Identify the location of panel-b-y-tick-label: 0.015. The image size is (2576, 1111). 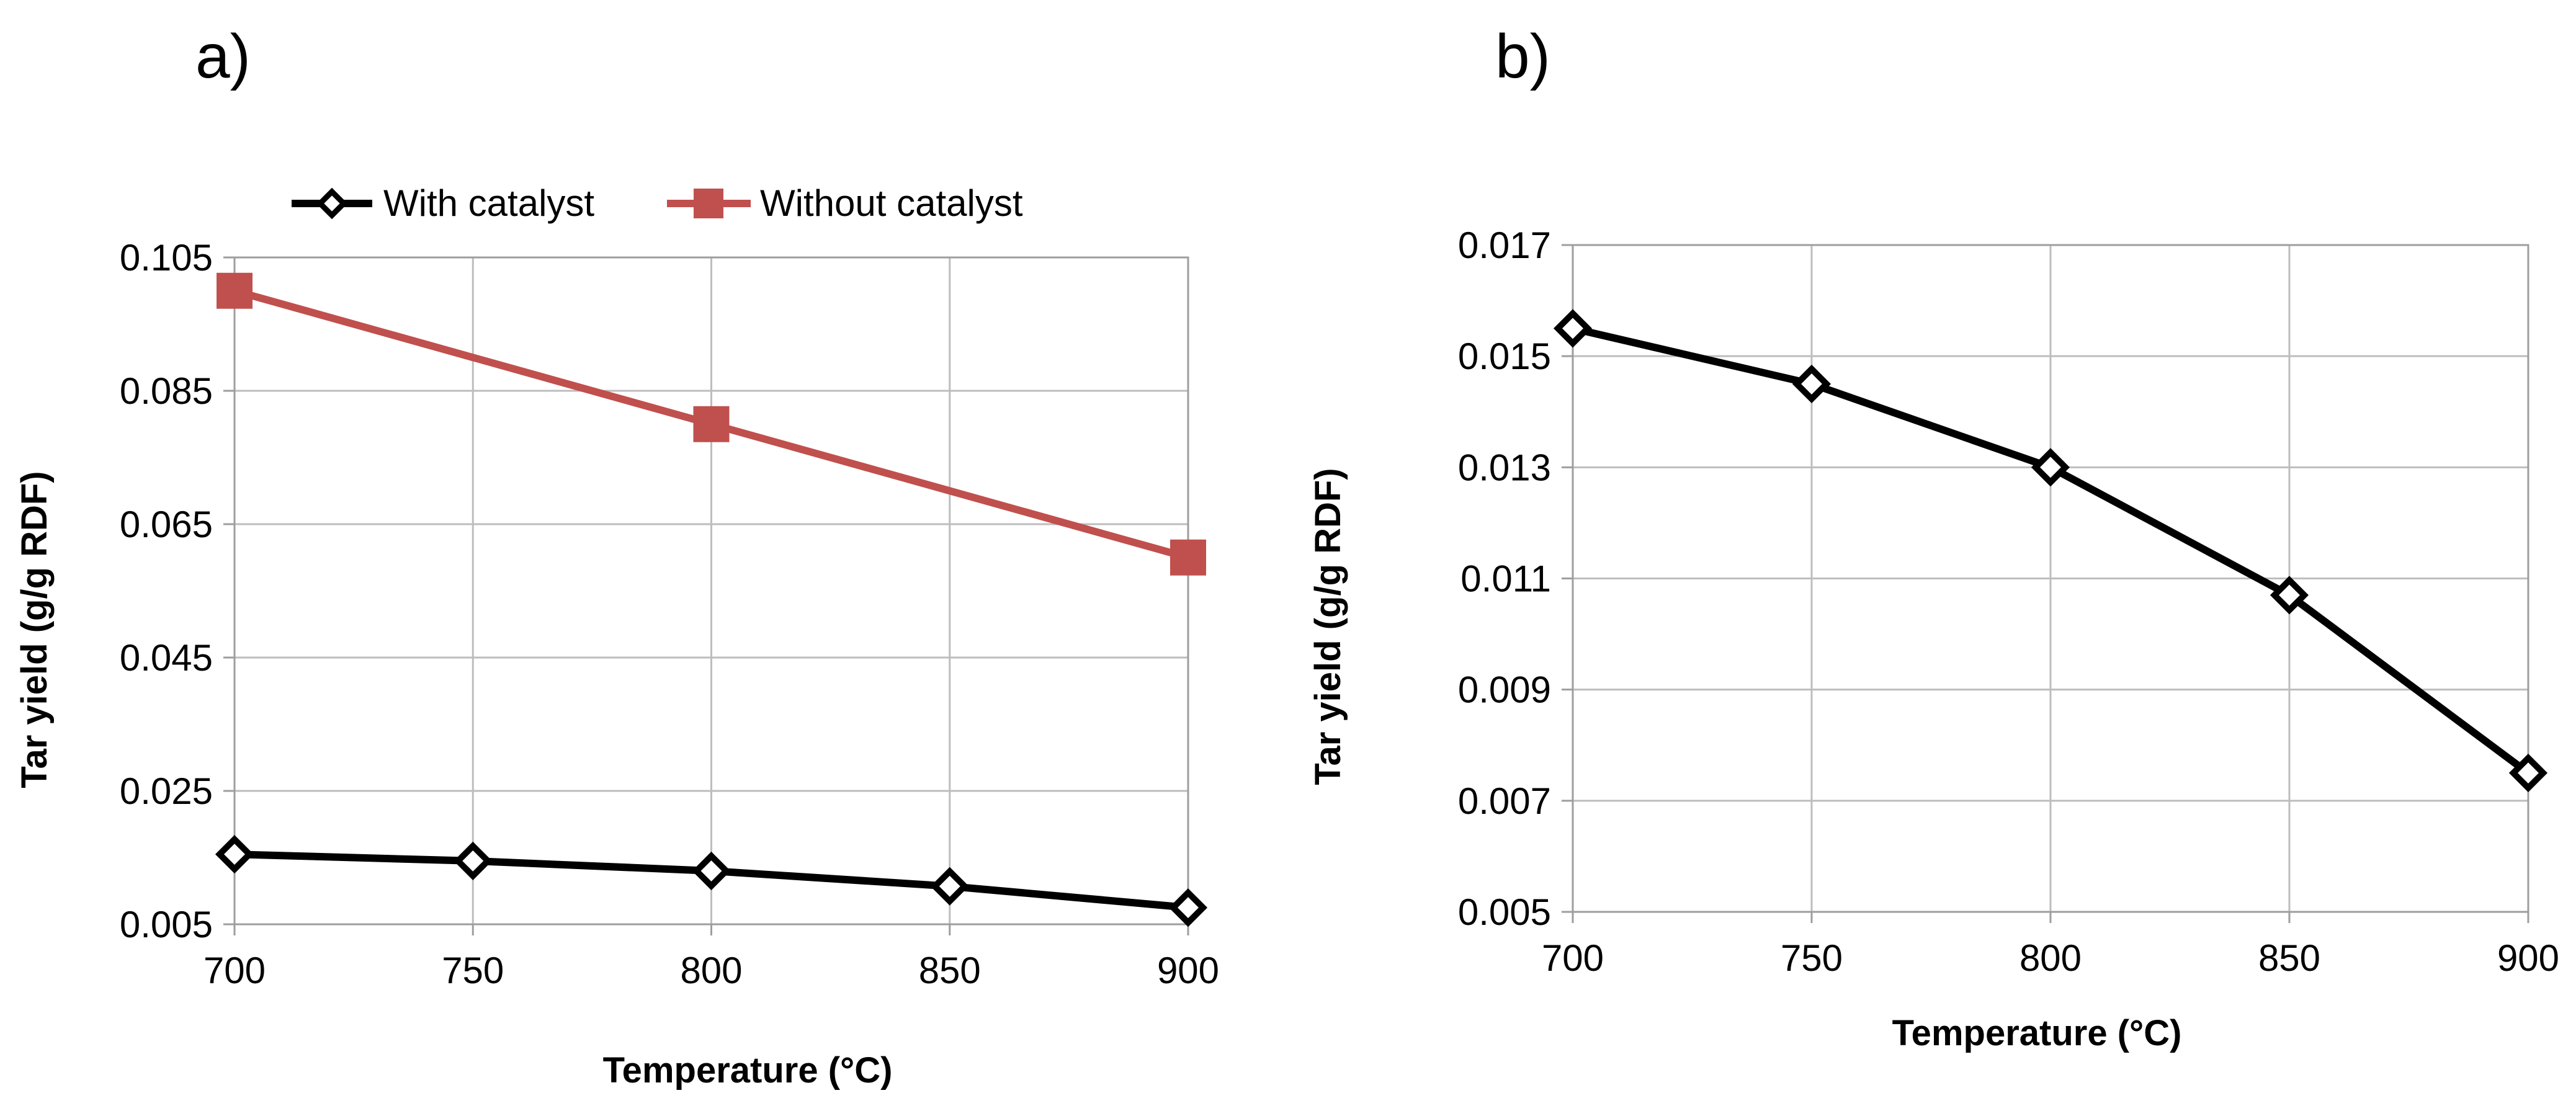
(1504, 356).